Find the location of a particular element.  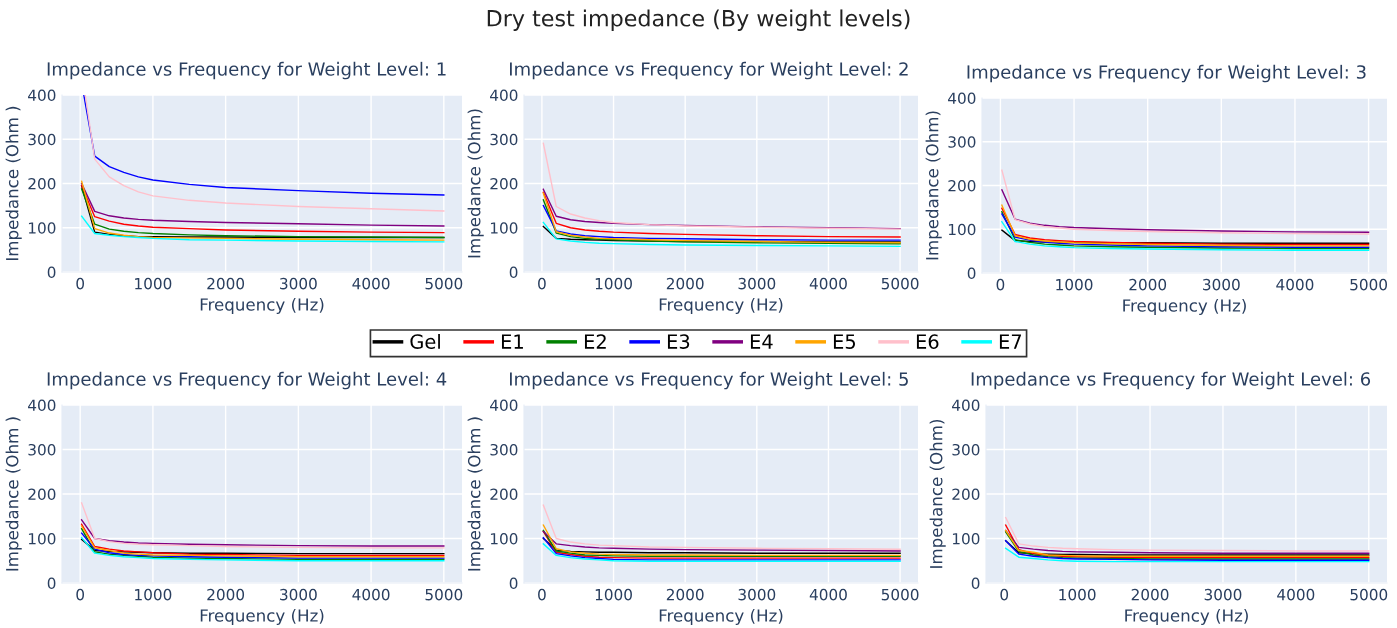

legend-label: E4 is located at coordinates (761, 341).